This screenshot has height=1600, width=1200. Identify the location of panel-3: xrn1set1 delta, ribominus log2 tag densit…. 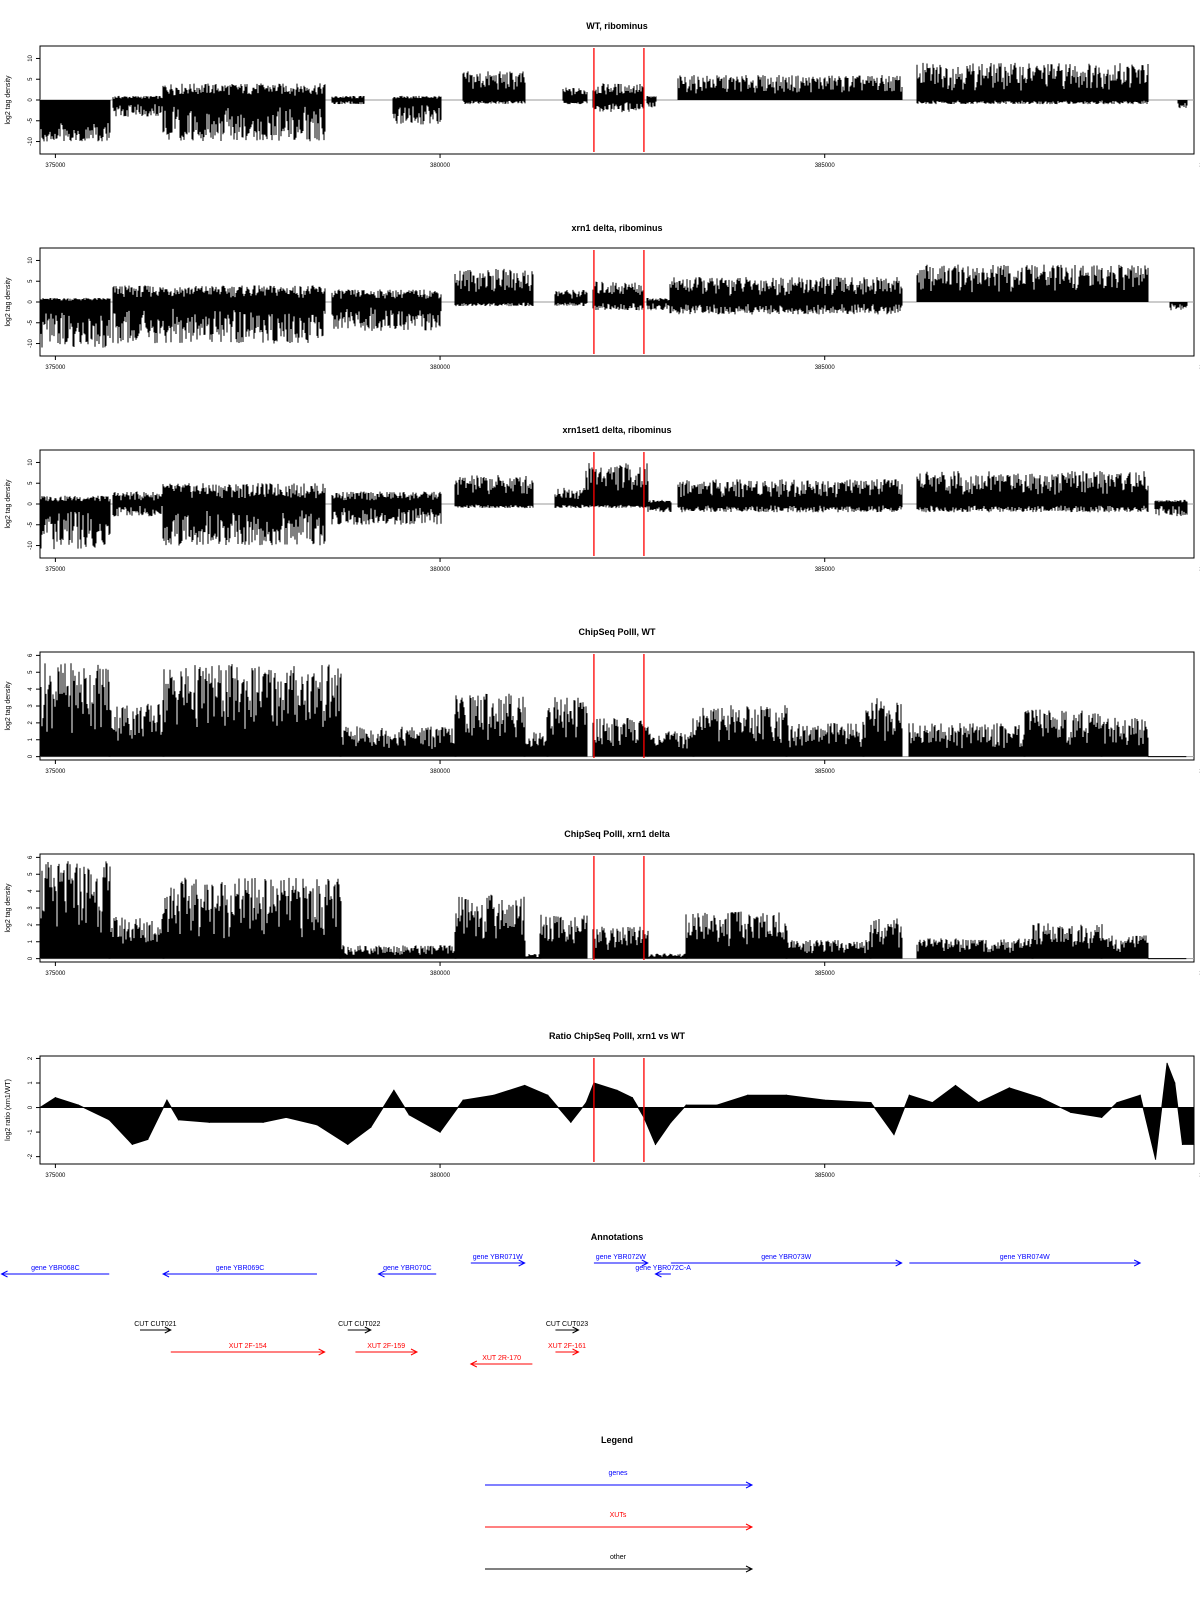
(602, 499).